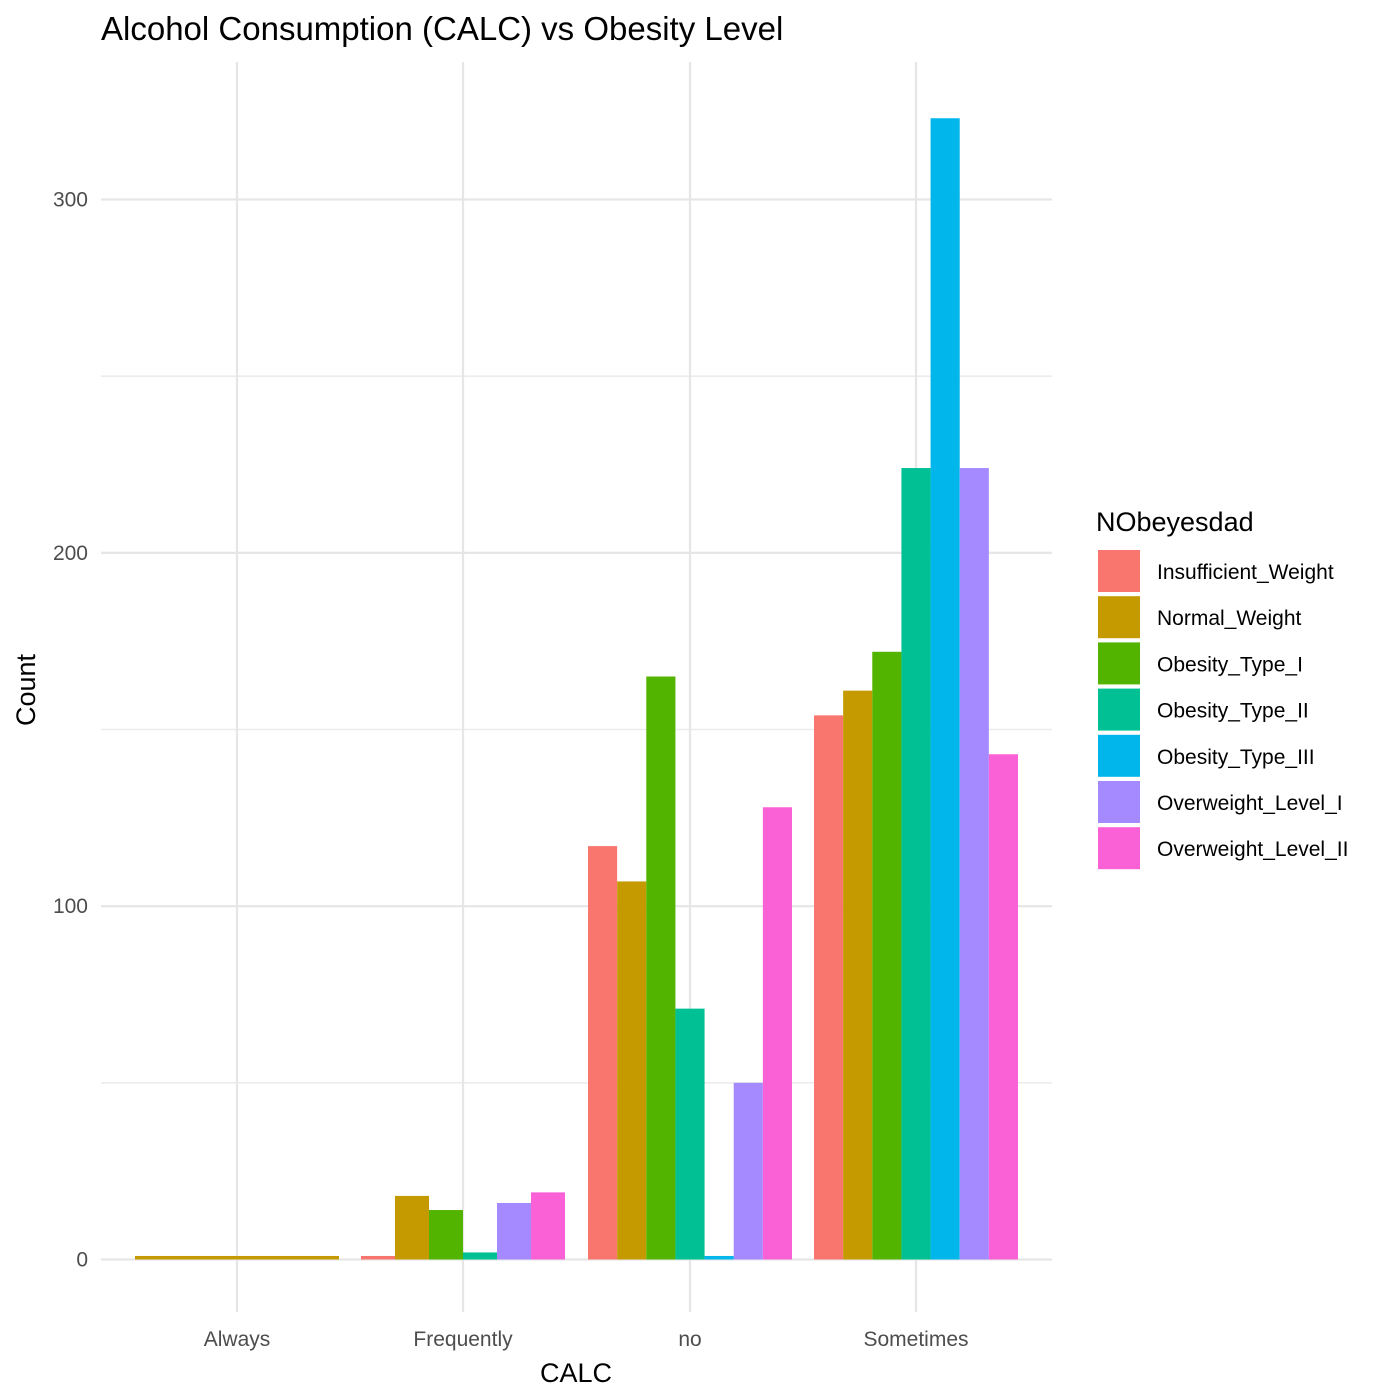 The width and height of the screenshot is (1400, 1400). What do you see at coordinates (829, 987) in the screenshot?
I see `bar-sometimes-insufficient-weight` at bounding box center [829, 987].